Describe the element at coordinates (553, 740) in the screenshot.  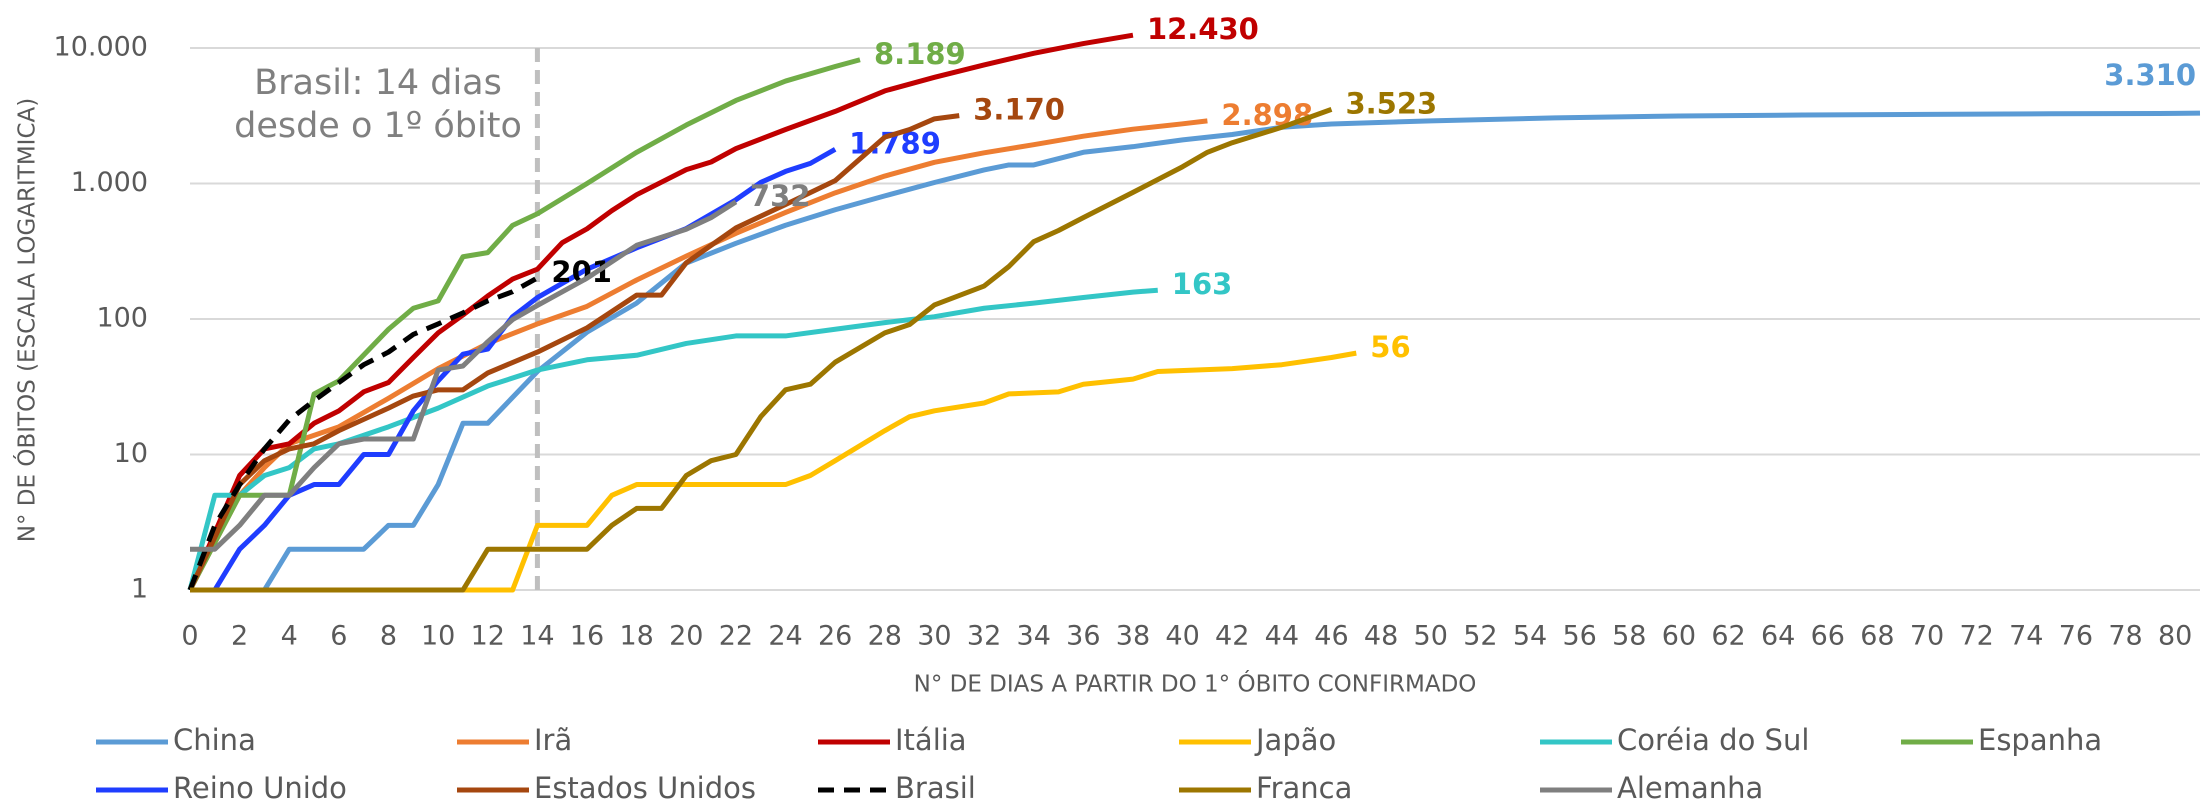
I see `legend-label: Irã` at that location.